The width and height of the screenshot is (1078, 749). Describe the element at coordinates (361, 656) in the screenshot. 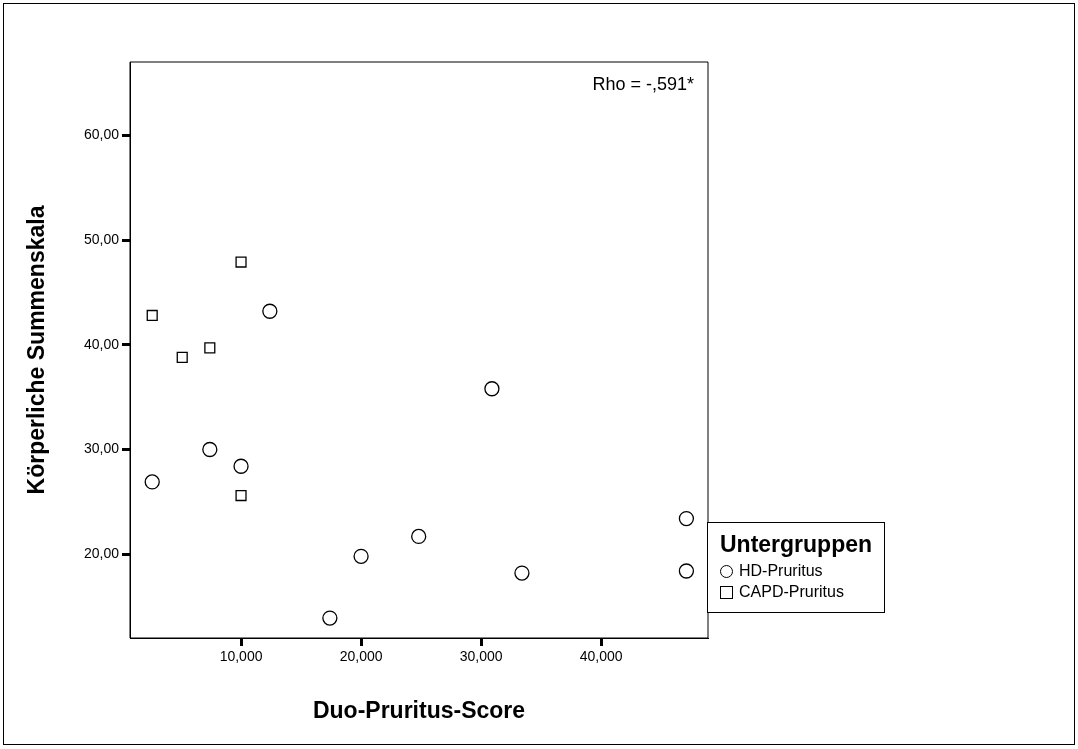

I see `x-tick-label: 20,000` at that location.